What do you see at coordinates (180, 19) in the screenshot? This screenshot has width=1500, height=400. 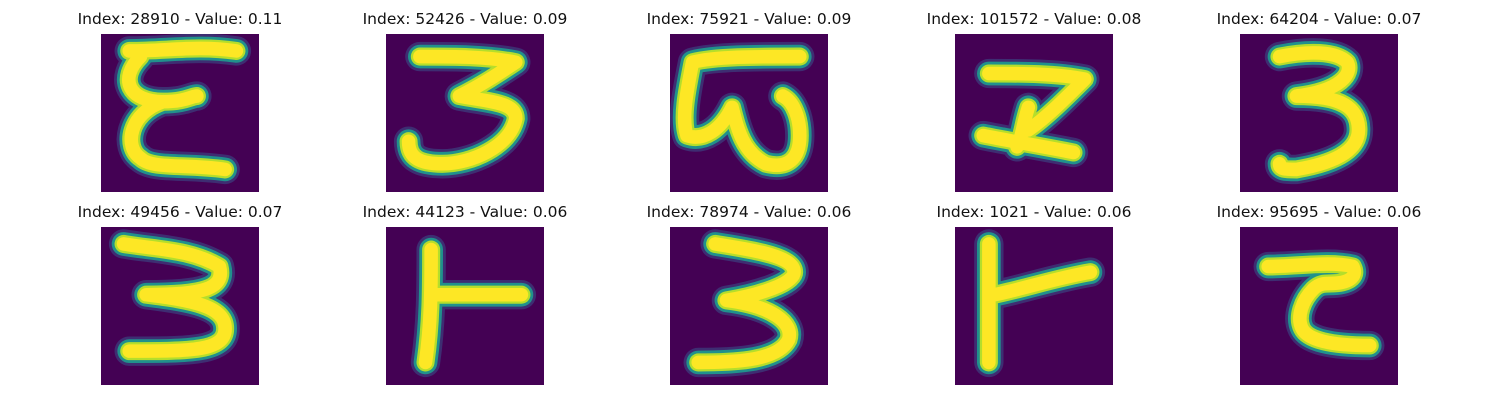 I see `panel-title: Index: 28910 - Value: 0.11` at bounding box center [180, 19].